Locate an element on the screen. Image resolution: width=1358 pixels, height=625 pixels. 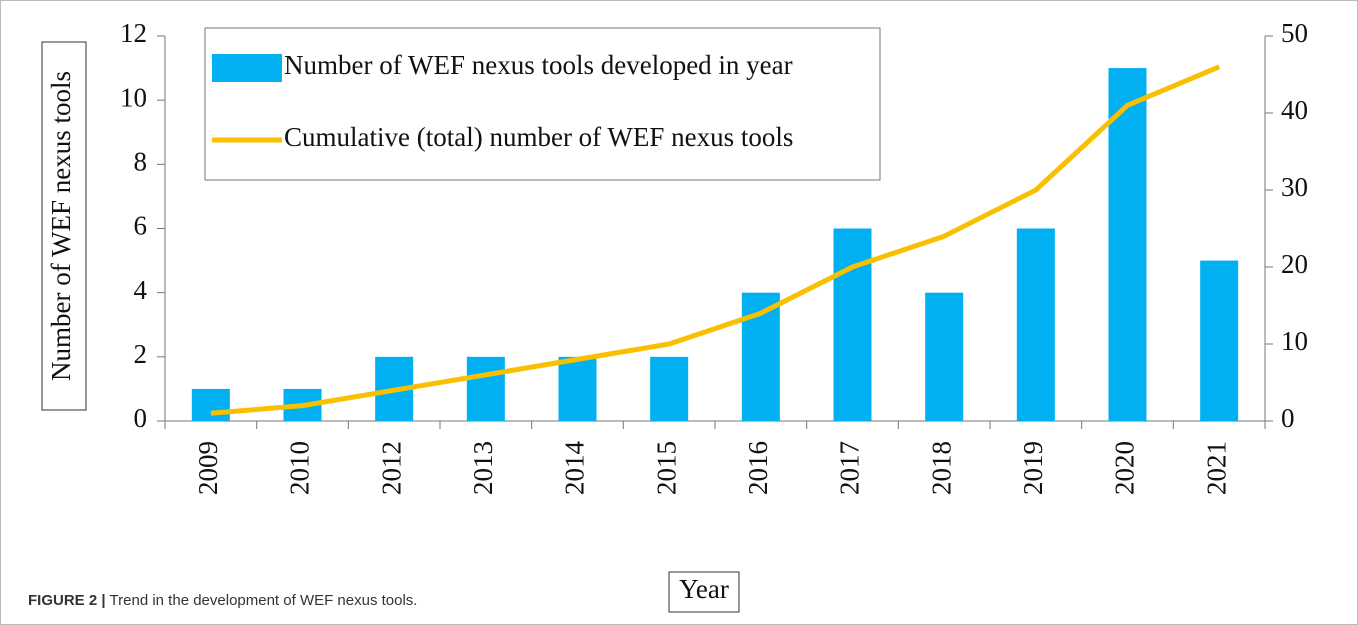
x-tick-label: 2017 is located at coordinates (850, 468).